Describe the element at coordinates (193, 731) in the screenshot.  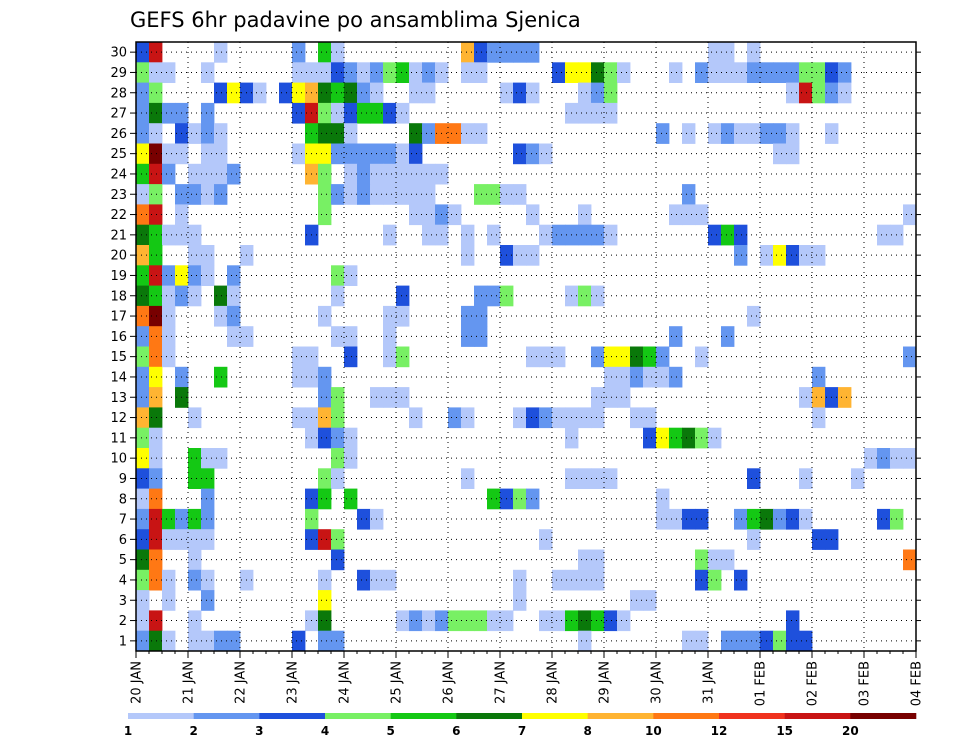
I see `colorbar-tick-label: 2` at that location.